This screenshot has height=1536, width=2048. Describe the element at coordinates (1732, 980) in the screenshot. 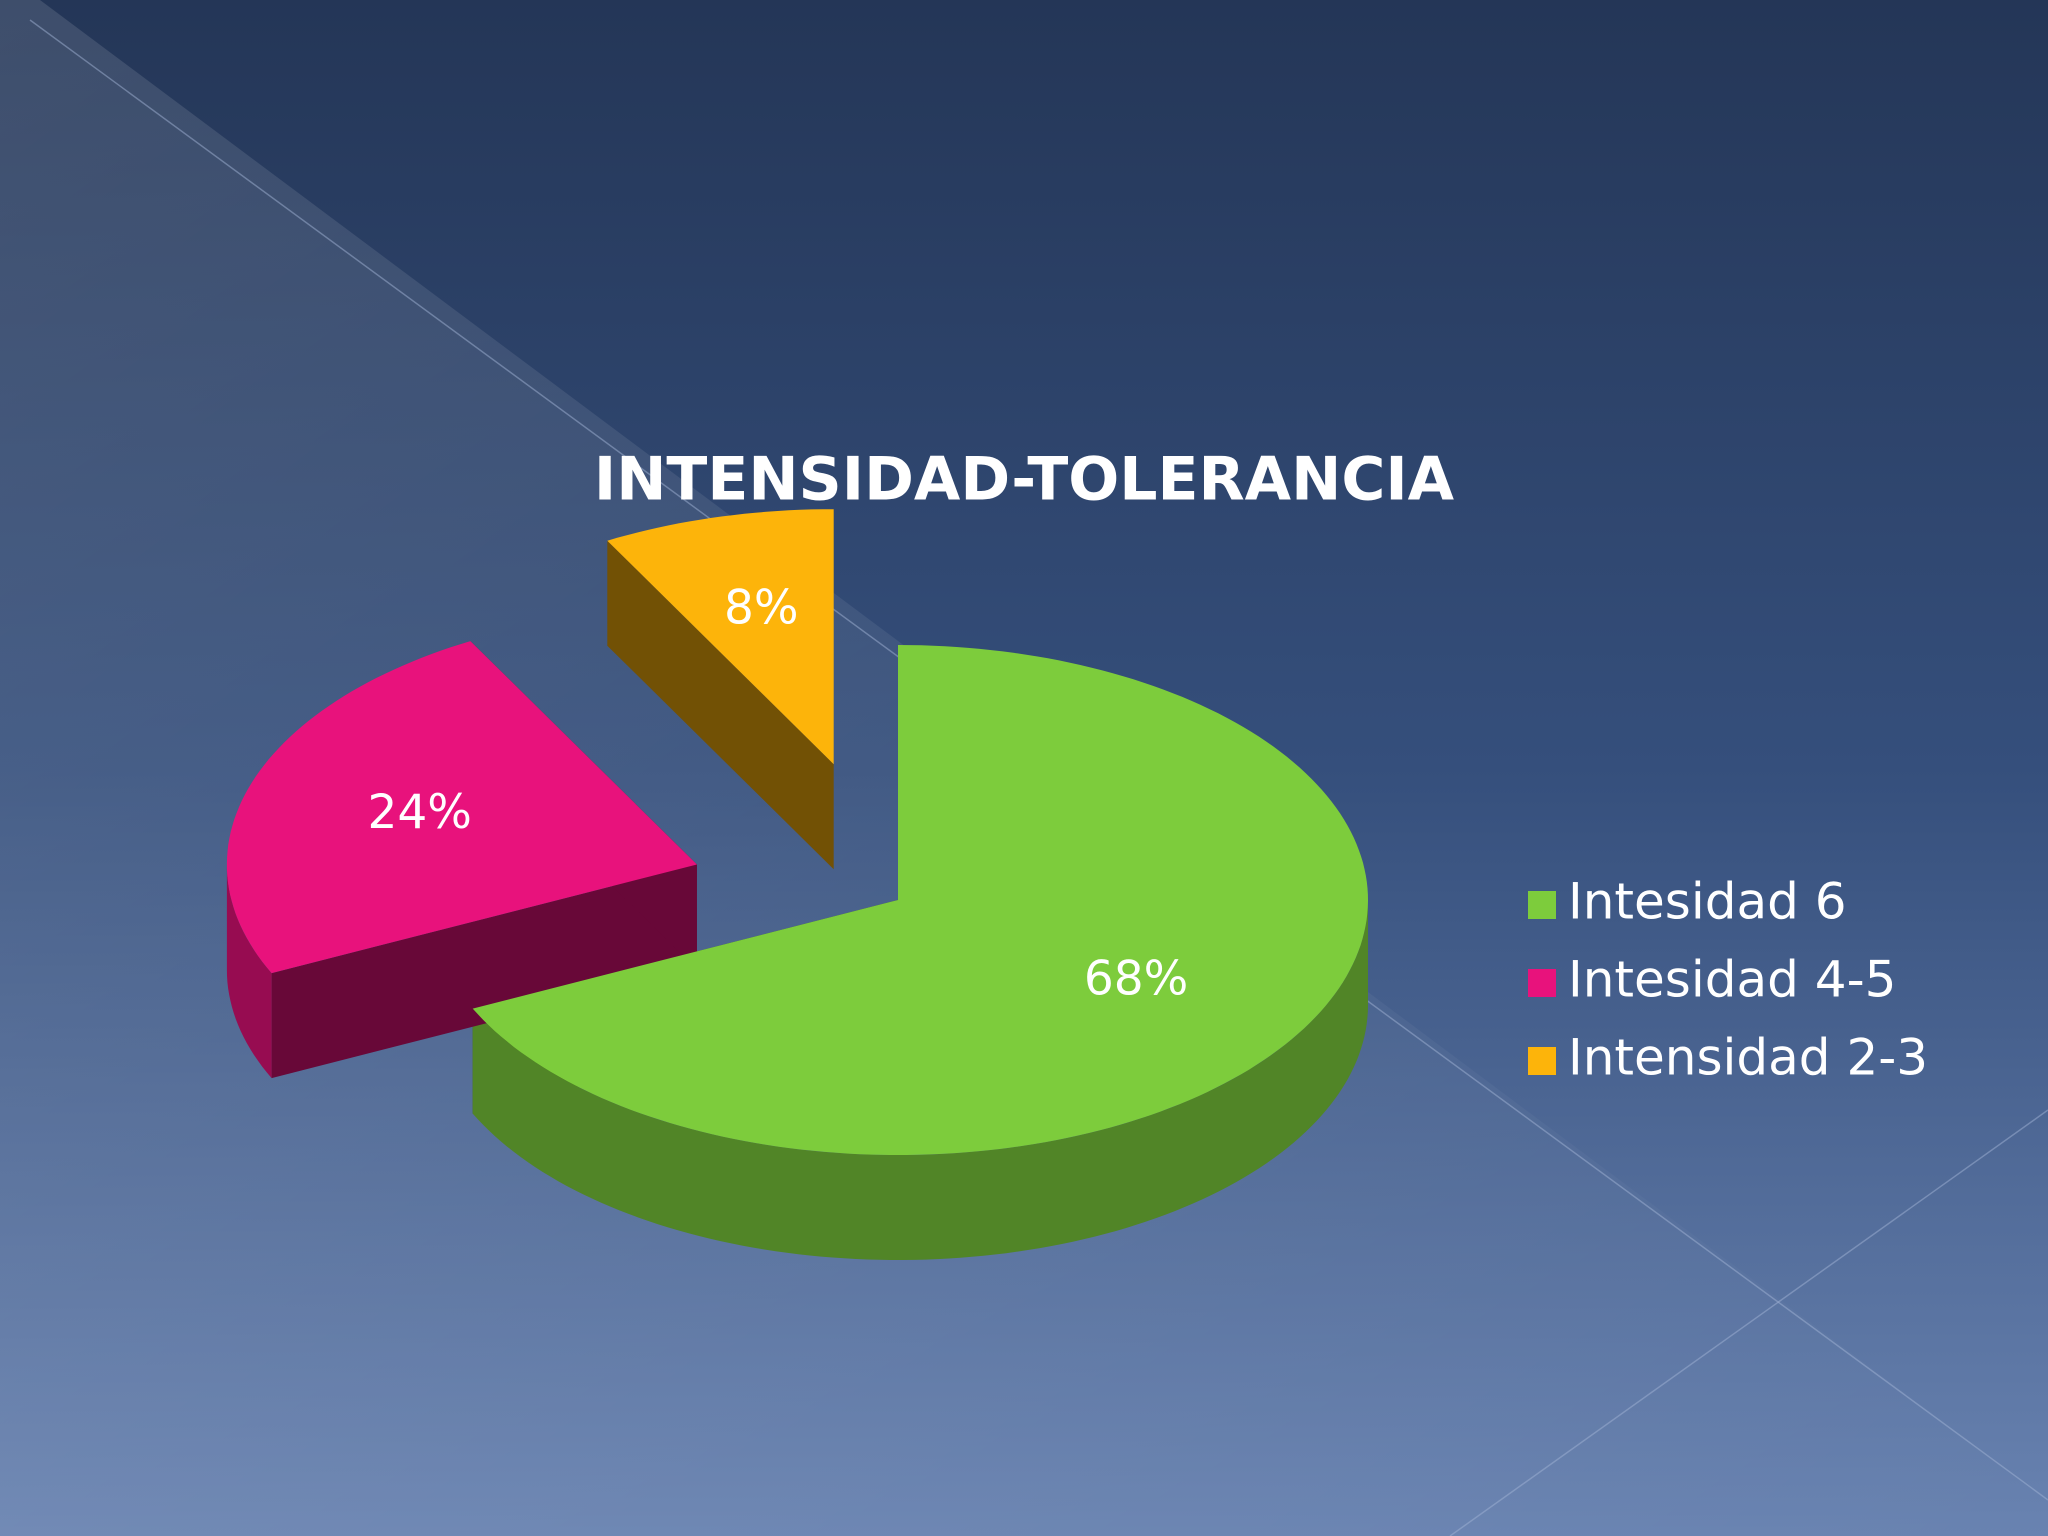

I see `legend-label: Intesidad 4-5` at that location.